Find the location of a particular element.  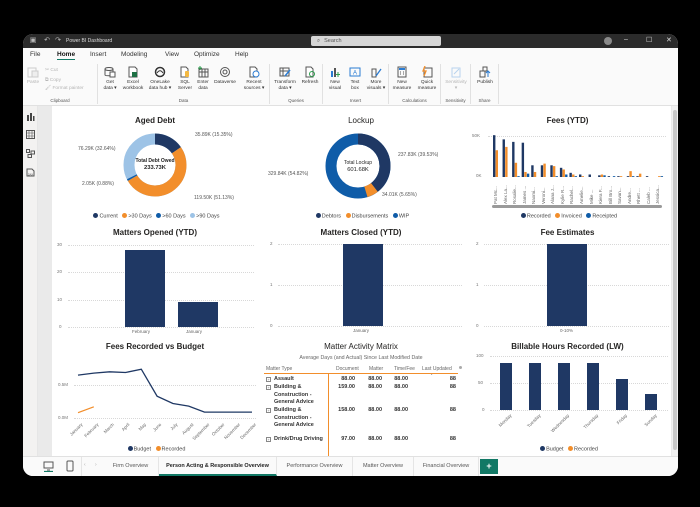

menu-home: Home is located at coordinates (66, 55).